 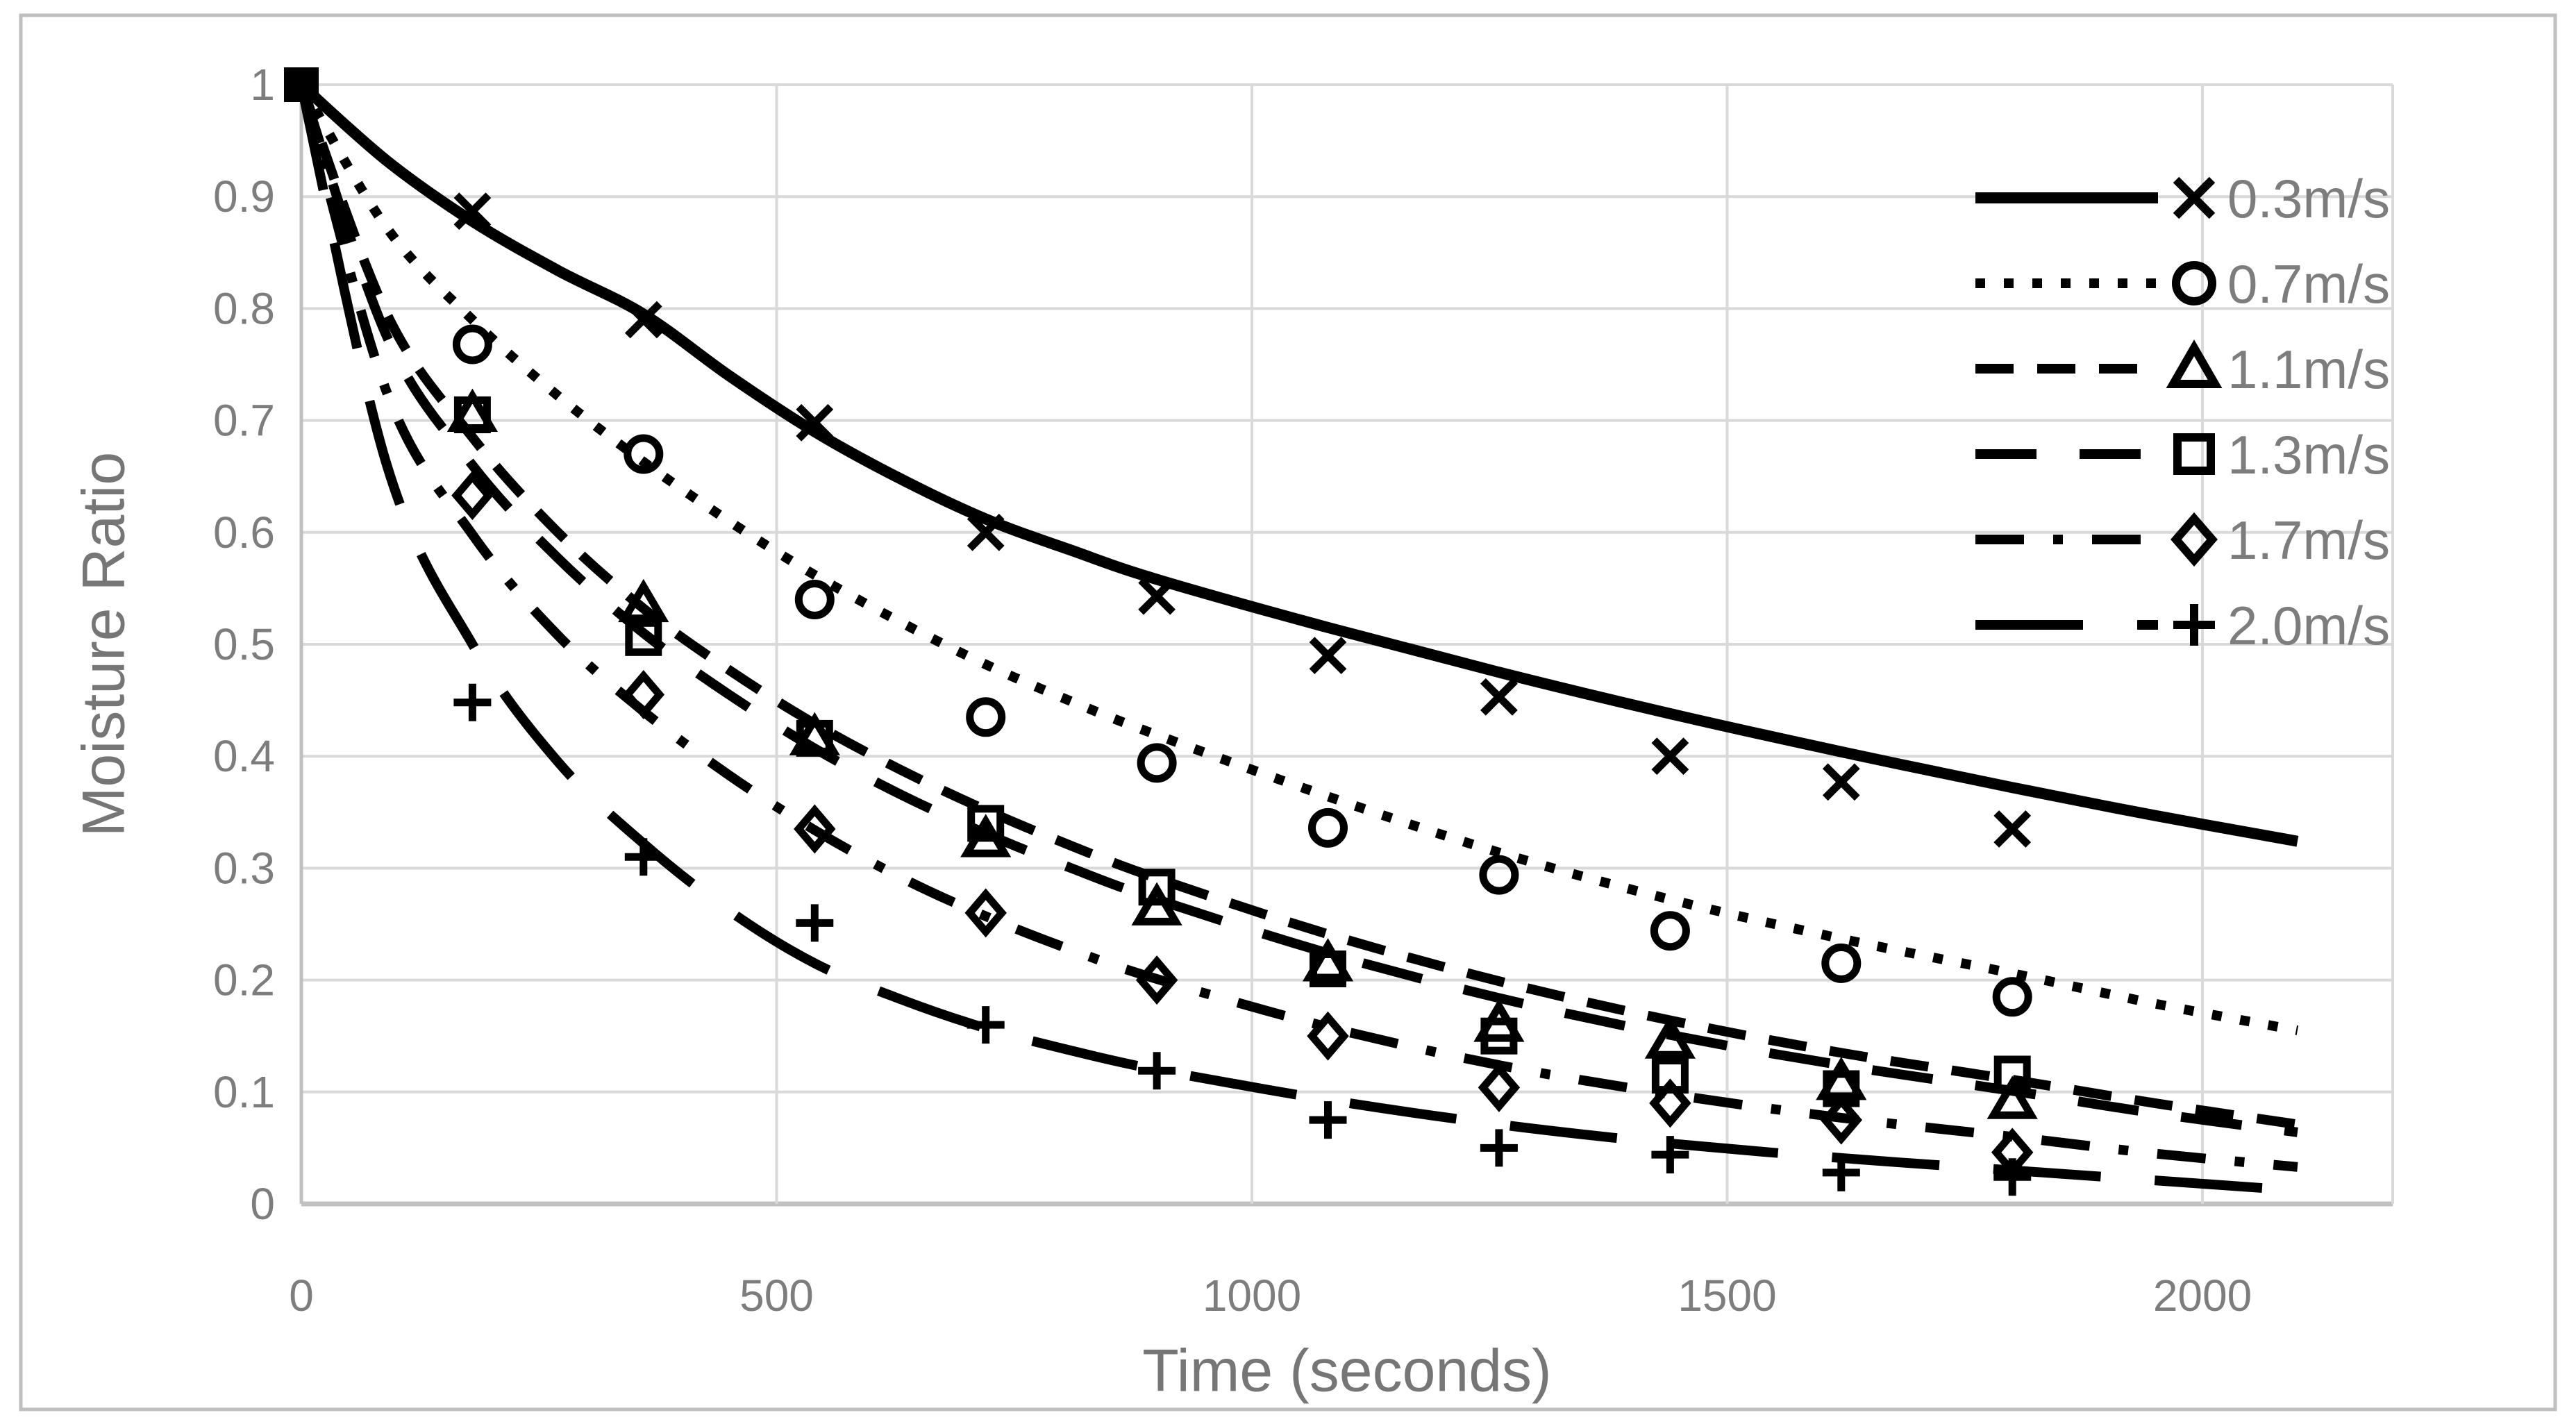 I want to click on legend-label-1.1m/s: 1.1m/s, so click(x=2308, y=369).